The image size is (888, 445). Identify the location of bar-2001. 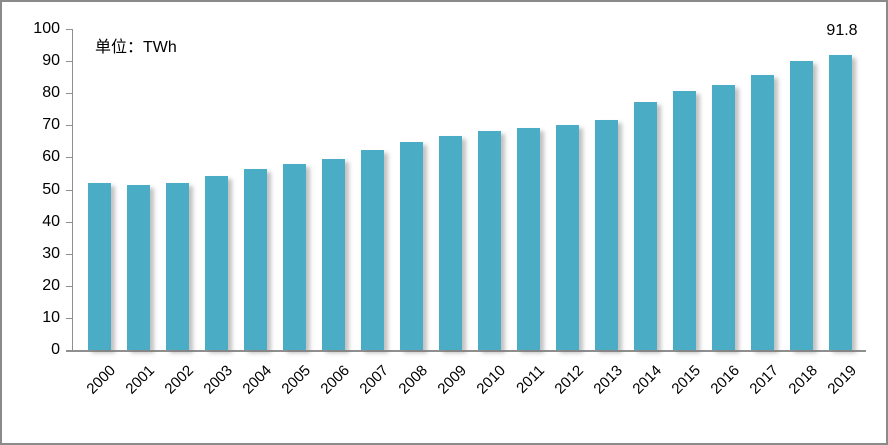
(138, 267).